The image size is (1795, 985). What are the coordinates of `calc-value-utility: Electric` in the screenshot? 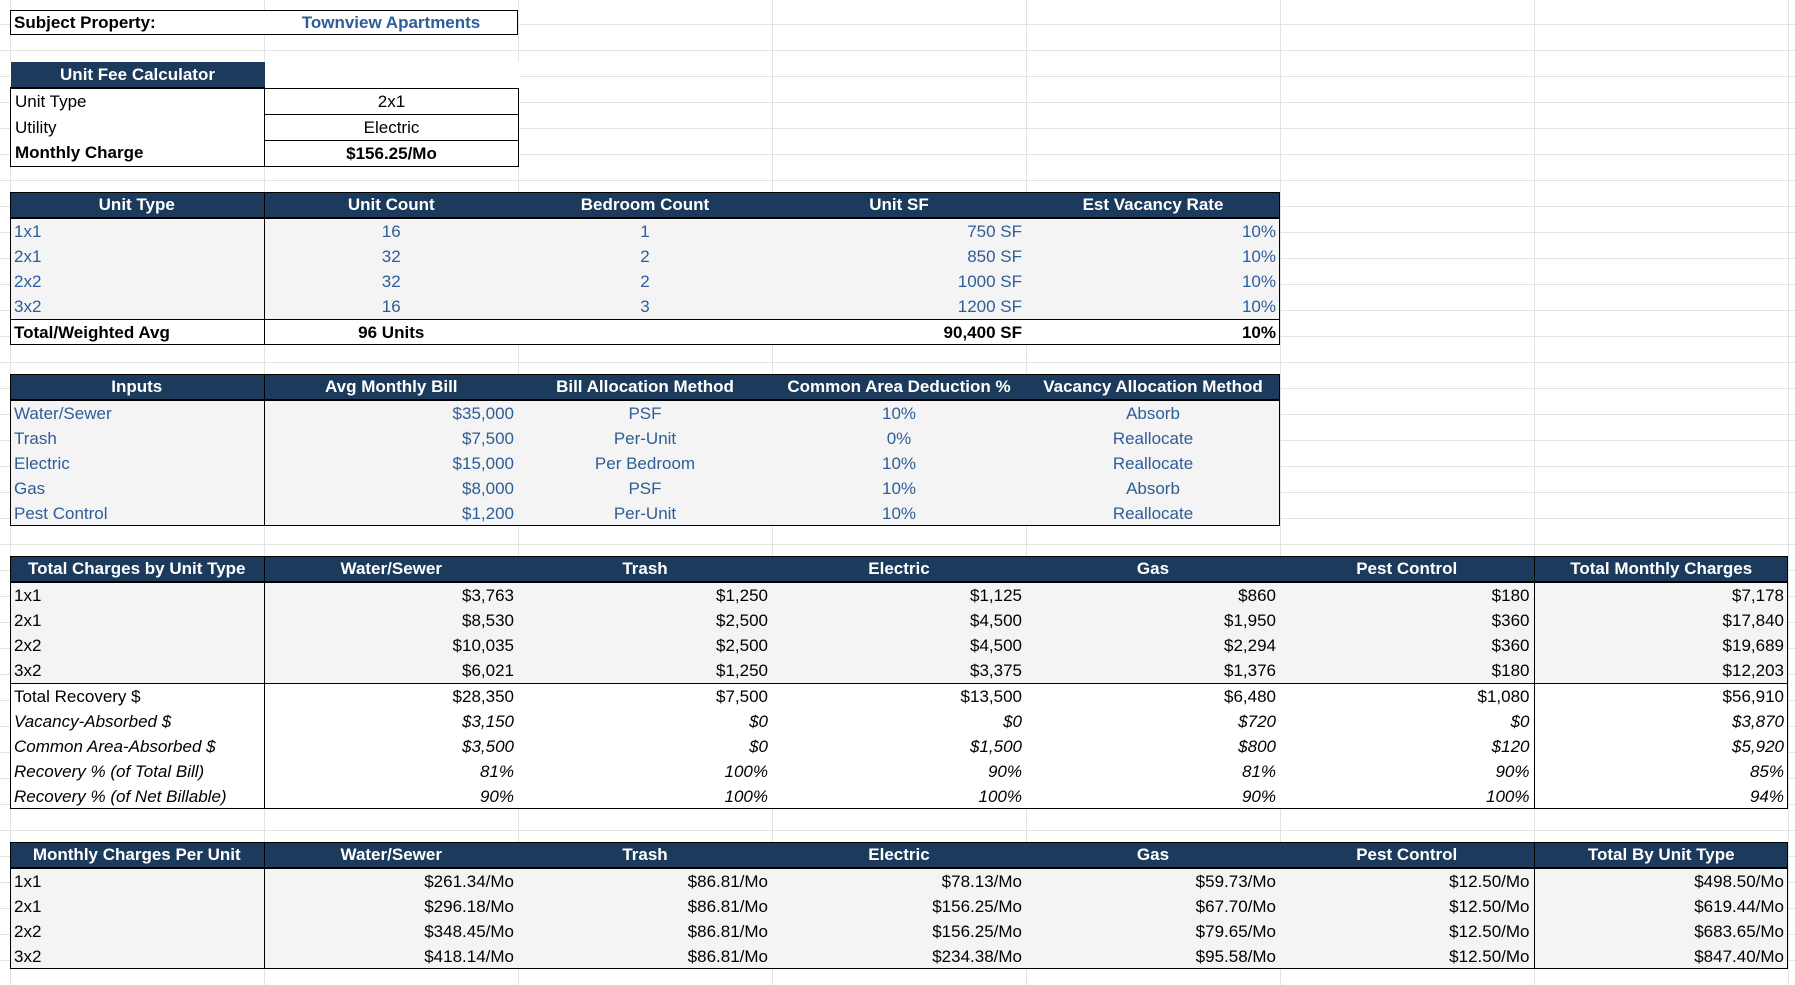 It's located at (391, 127).